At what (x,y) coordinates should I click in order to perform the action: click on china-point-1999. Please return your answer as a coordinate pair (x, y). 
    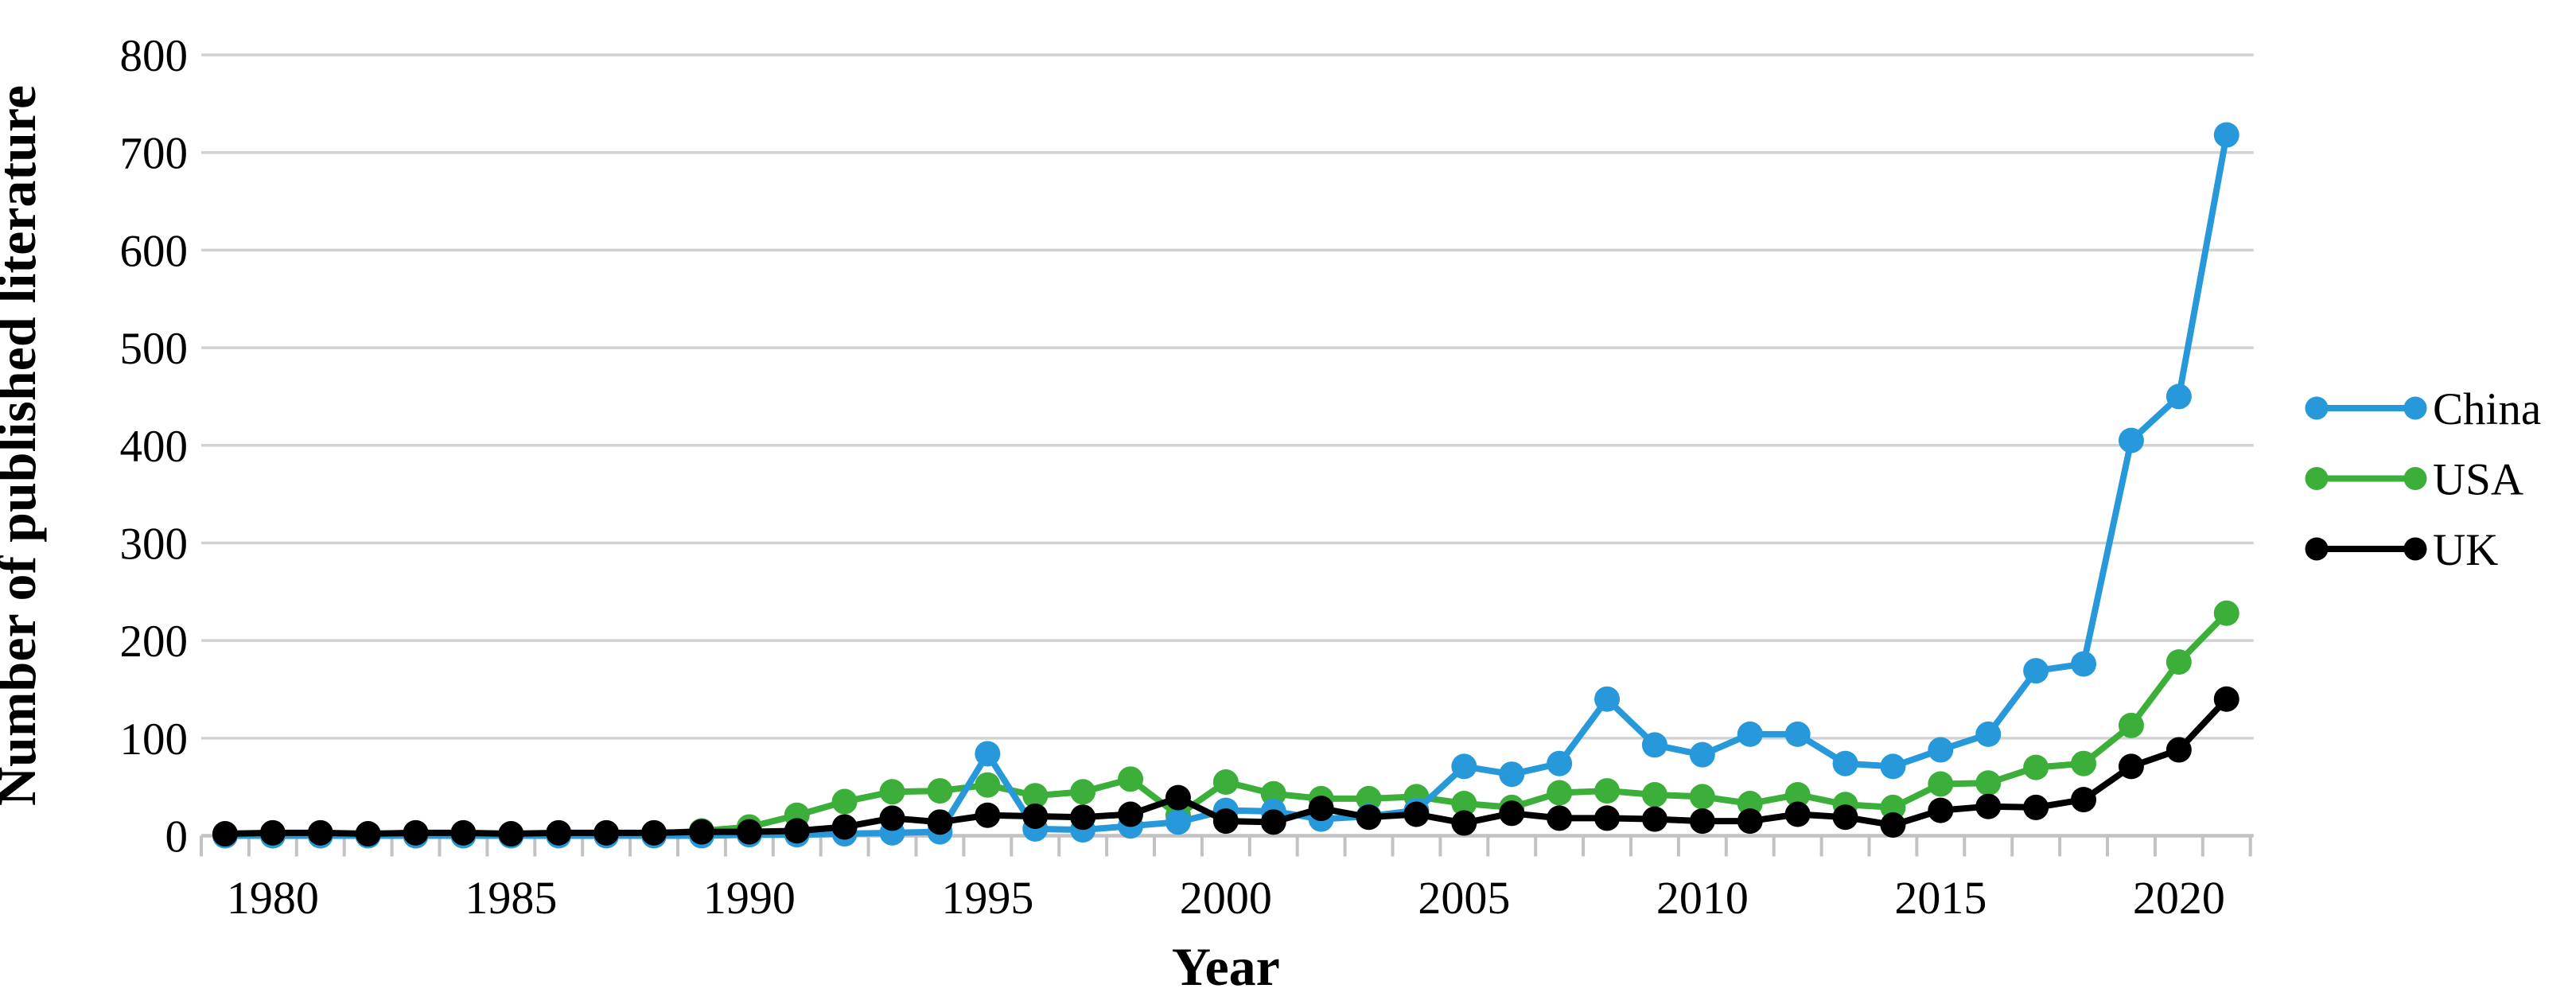
    Looking at the image, I should click on (1178, 822).